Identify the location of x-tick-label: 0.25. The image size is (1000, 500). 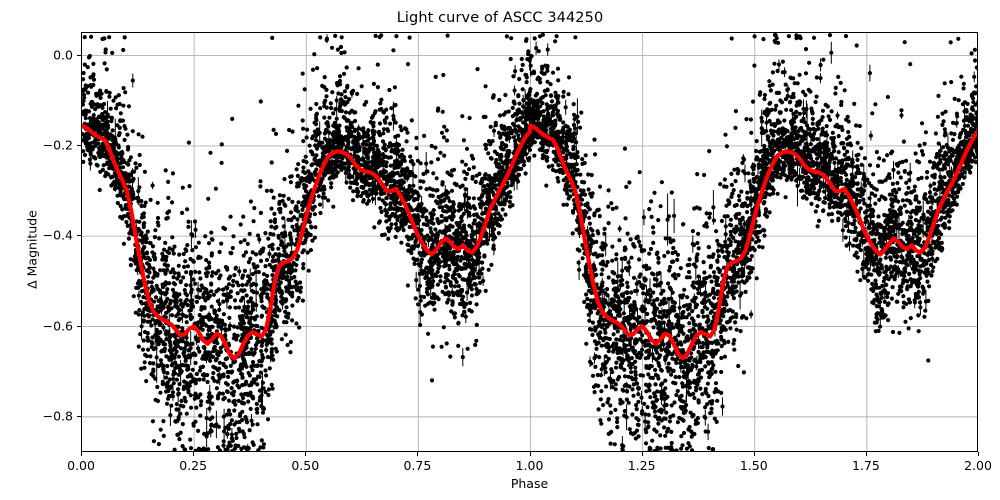
(193, 465).